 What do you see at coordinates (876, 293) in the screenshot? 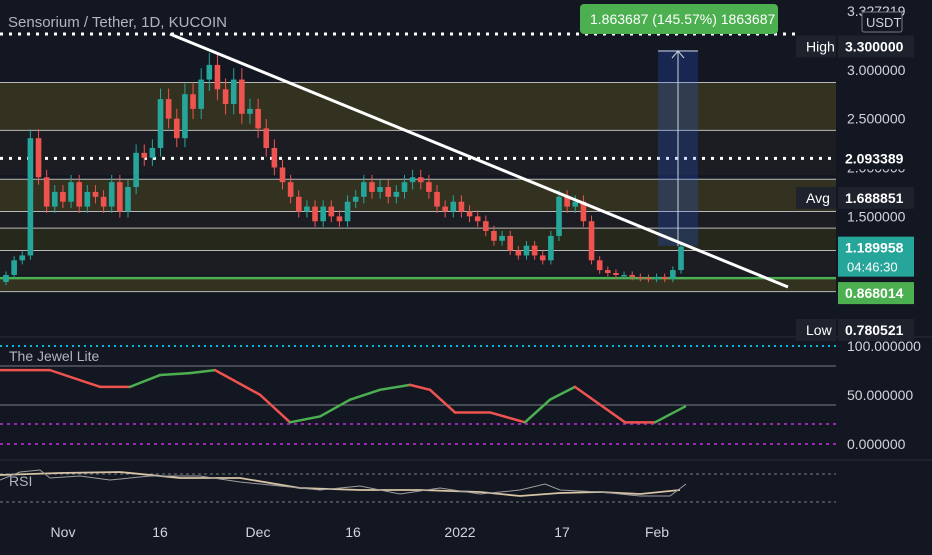
I see `price-badge-support` at bounding box center [876, 293].